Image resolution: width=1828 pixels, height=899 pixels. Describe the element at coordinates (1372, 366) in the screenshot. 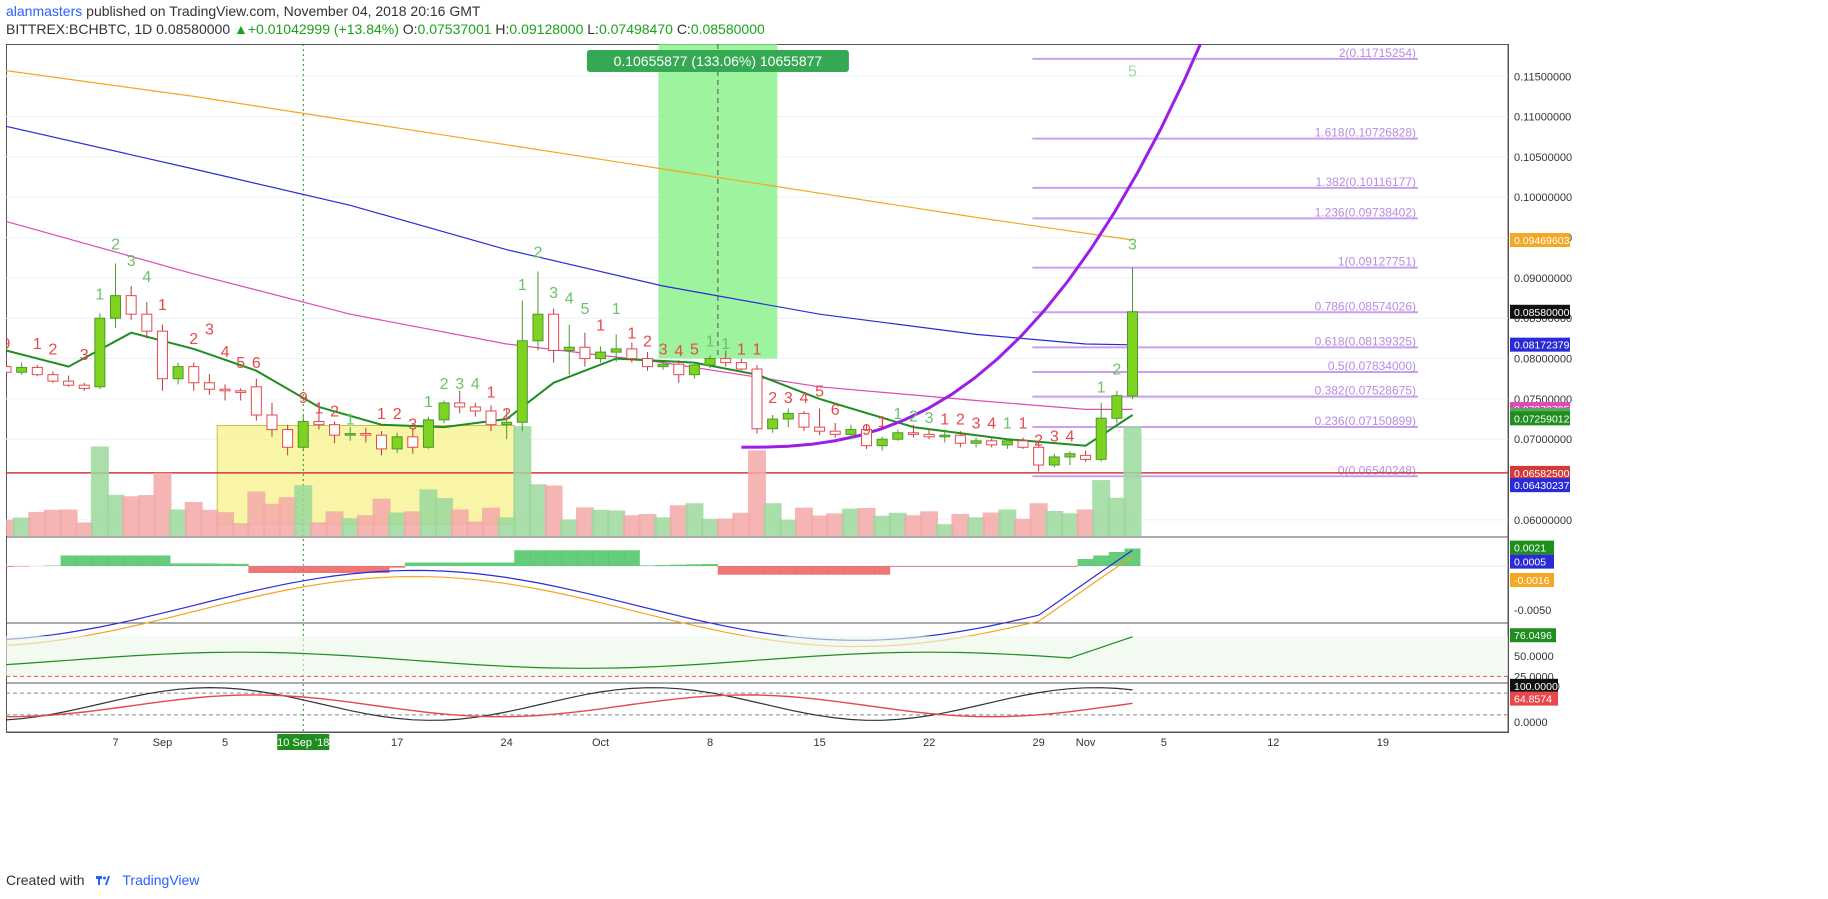

I see `fib-level-label: 0.5(0.07834000)` at that location.